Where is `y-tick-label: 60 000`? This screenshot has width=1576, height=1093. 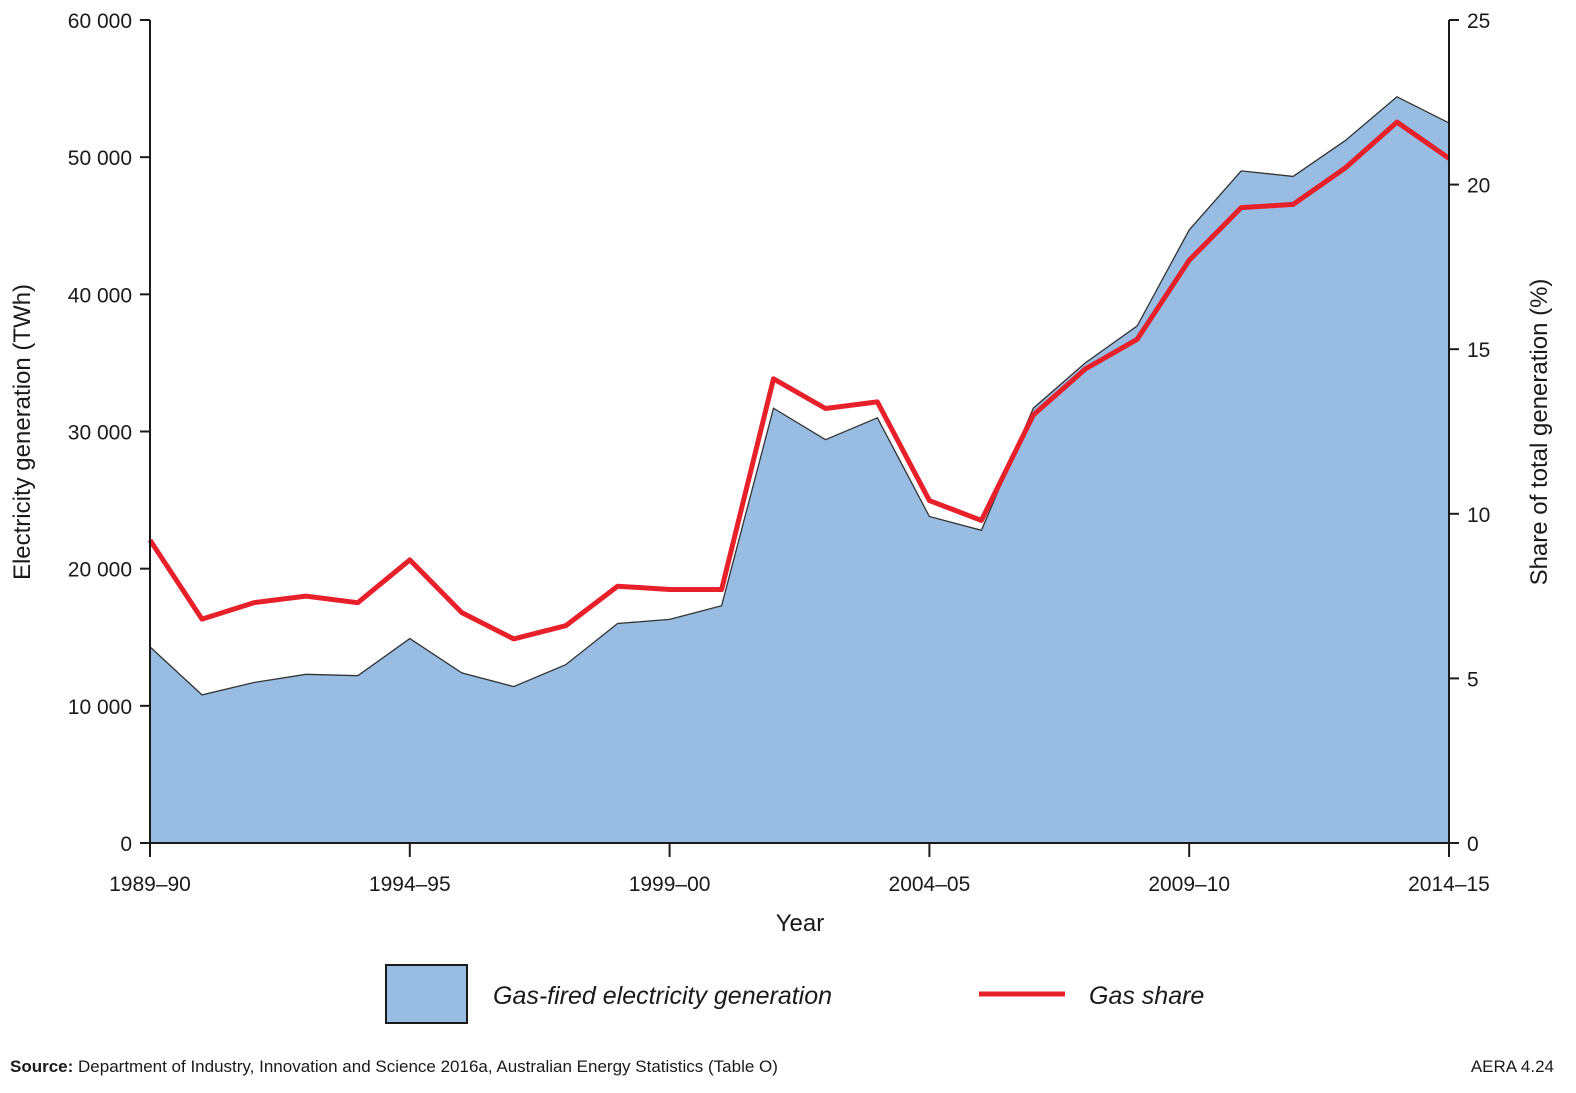
y-tick-label: 60 000 is located at coordinates (100, 21).